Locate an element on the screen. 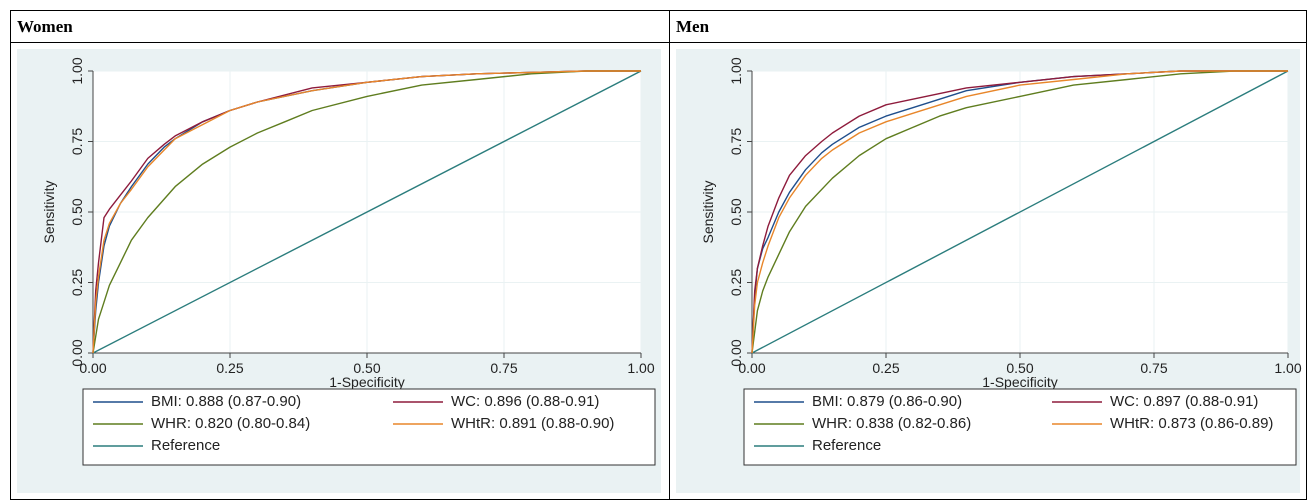  legend-label: WC: 0.897 (0.88-0.91) is located at coordinates (1184, 401).